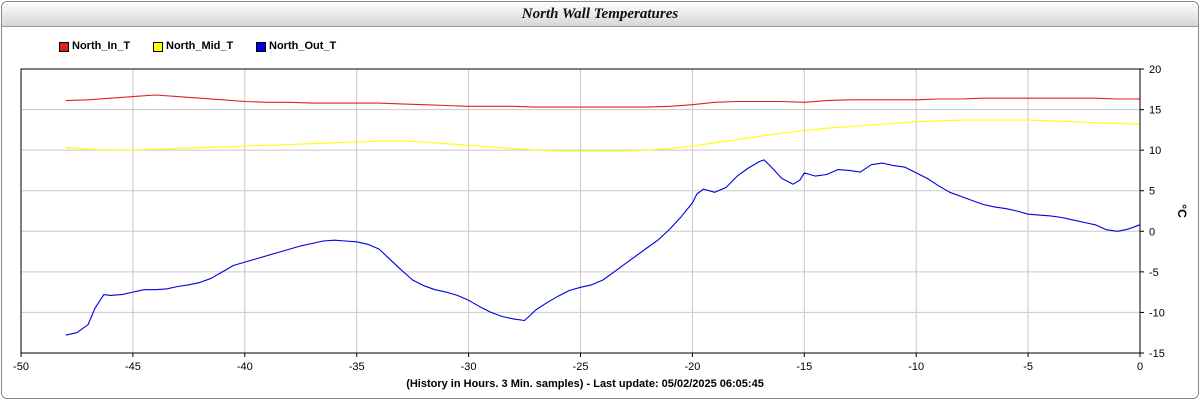 This screenshot has width=1200, height=400. I want to click on y-tick-label: -5, so click(1154, 273).